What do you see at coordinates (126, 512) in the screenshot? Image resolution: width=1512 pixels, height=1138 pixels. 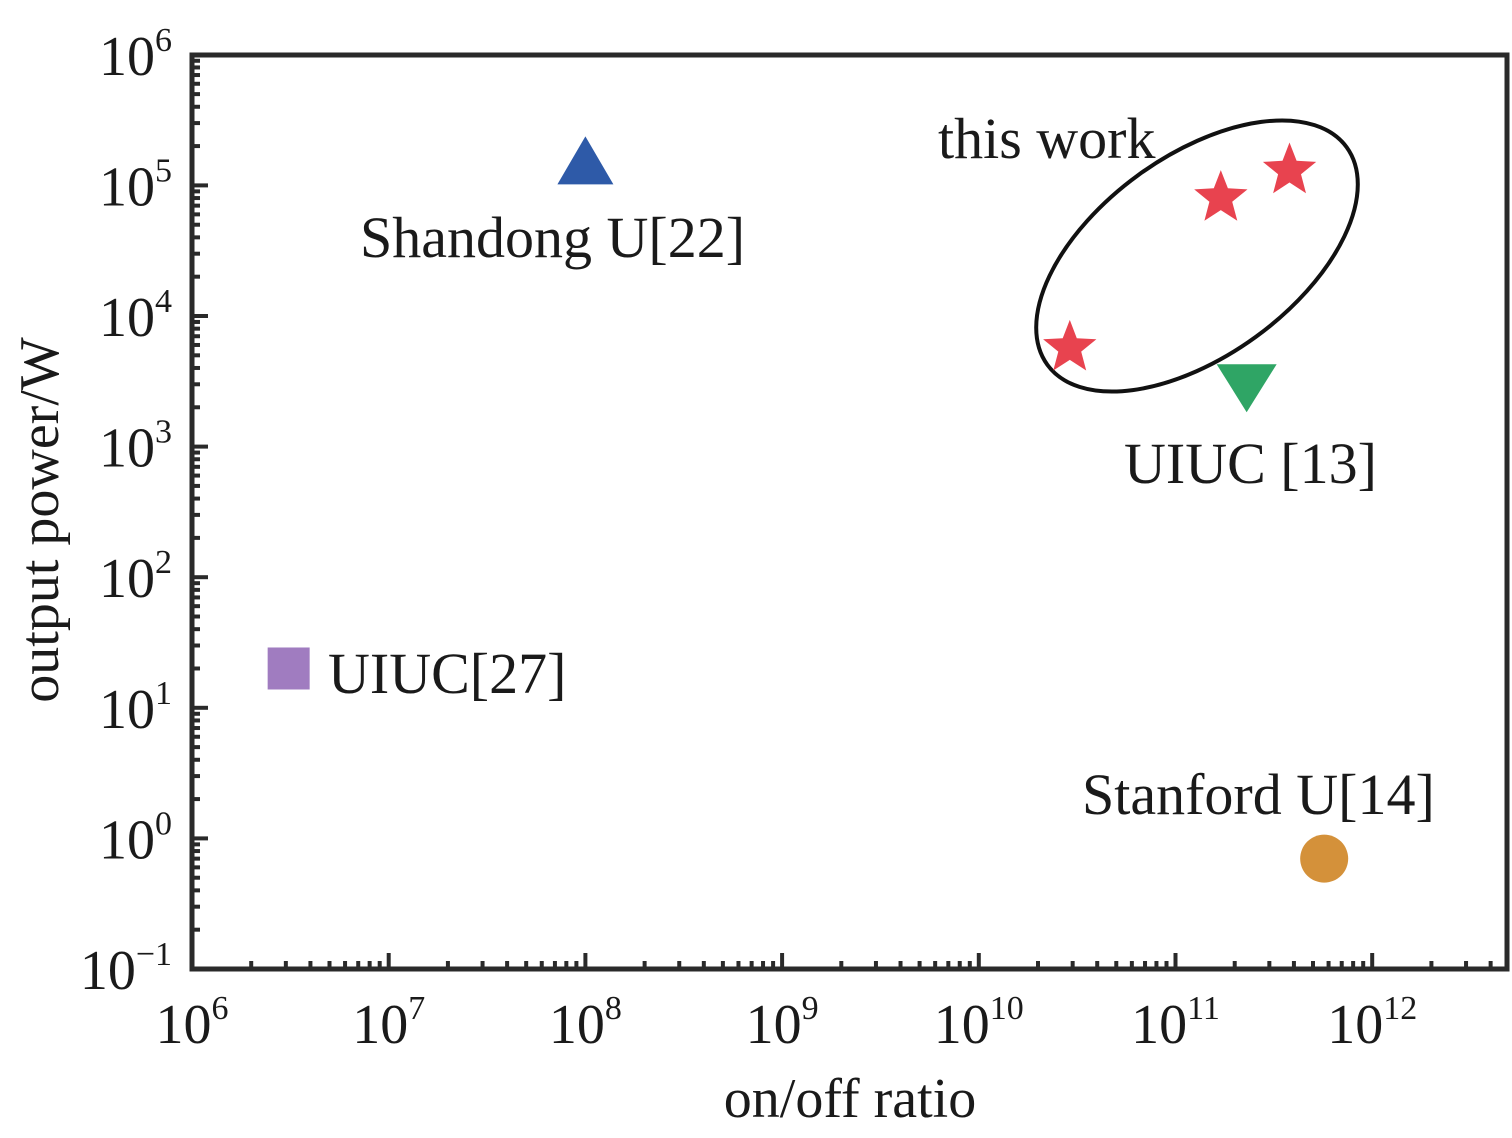 I see `y-tick-labels: 10⁻¹ 10⁰ 10¹ 10² 10³ 10⁴ 10⁵ 10⁶` at bounding box center [126, 512].